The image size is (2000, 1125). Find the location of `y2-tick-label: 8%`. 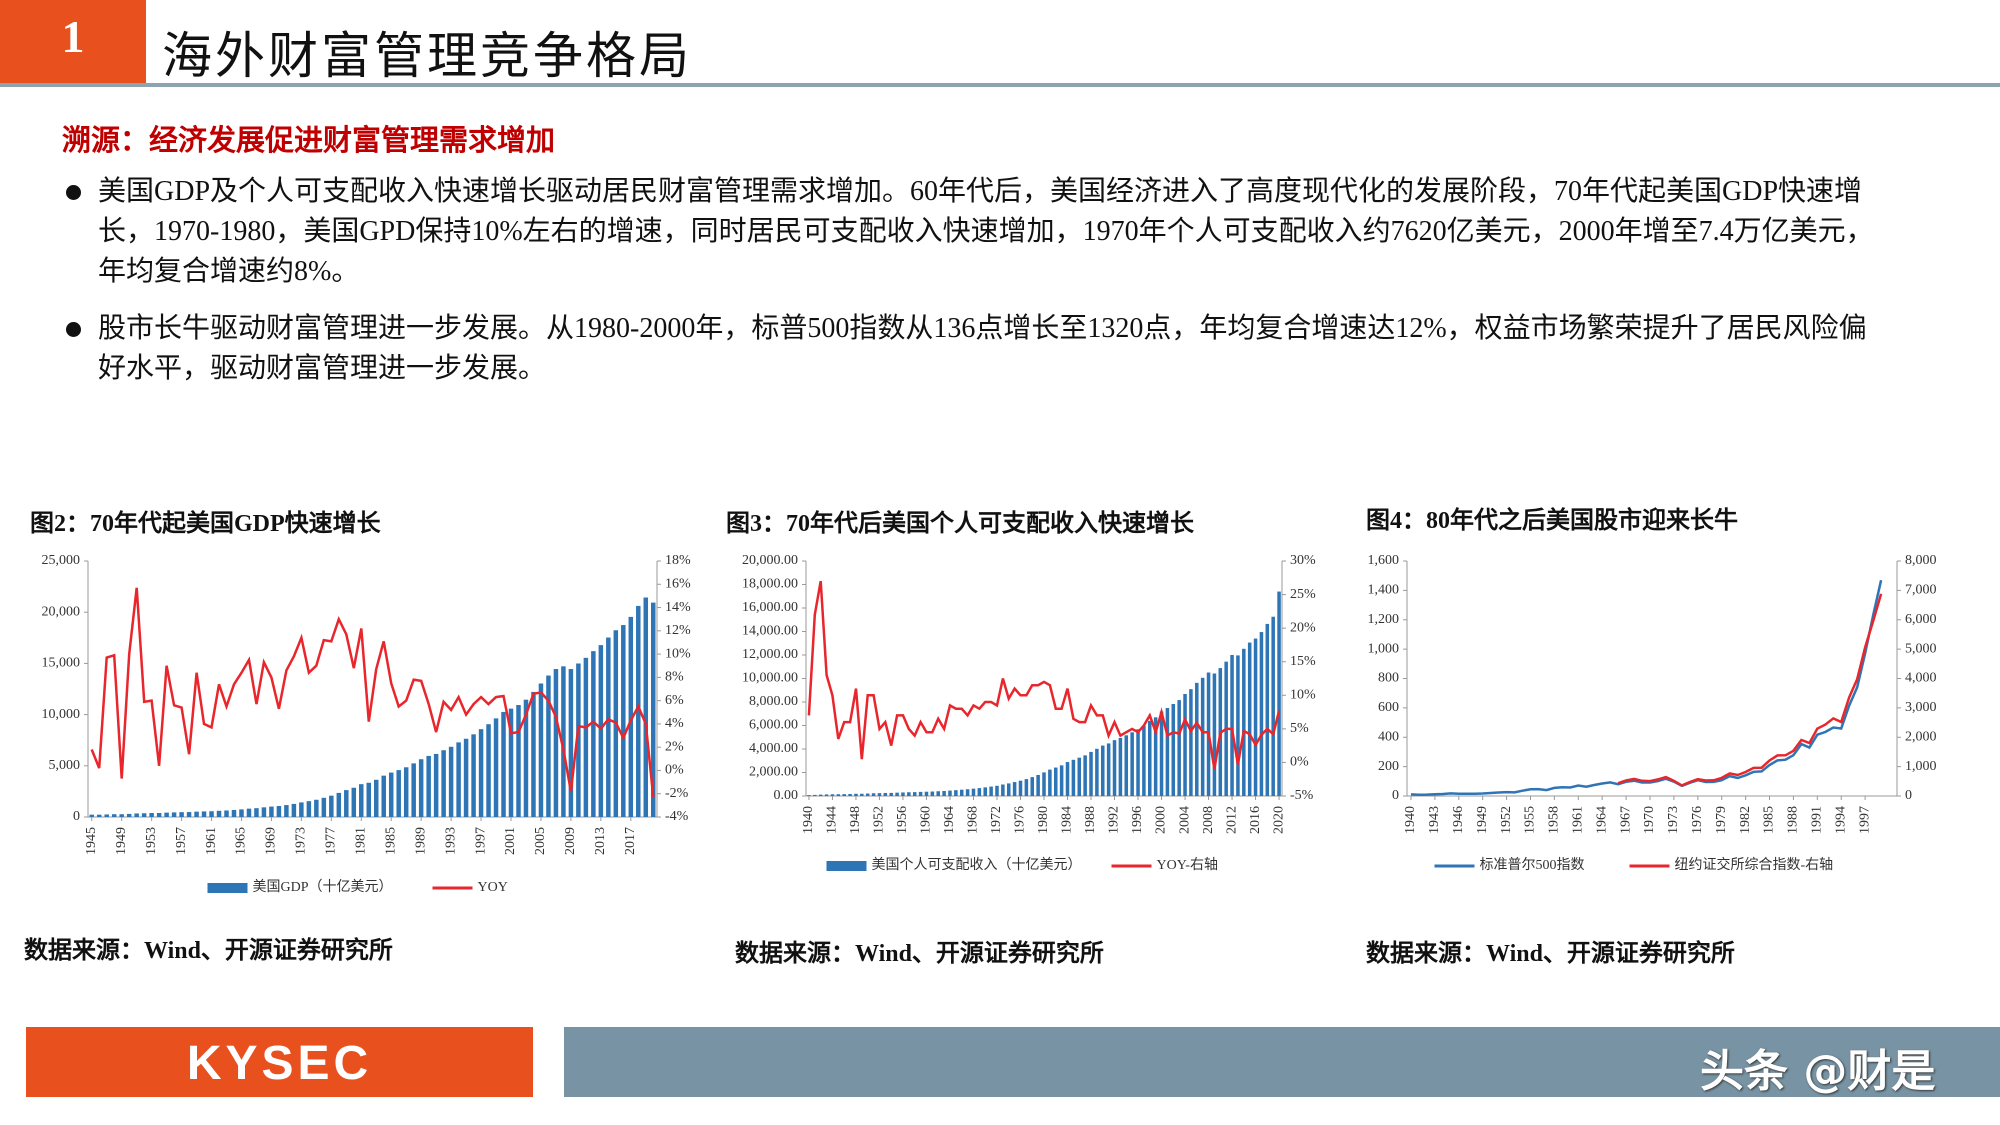

y2-tick-label: 8% is located at coordinates (674, 677).